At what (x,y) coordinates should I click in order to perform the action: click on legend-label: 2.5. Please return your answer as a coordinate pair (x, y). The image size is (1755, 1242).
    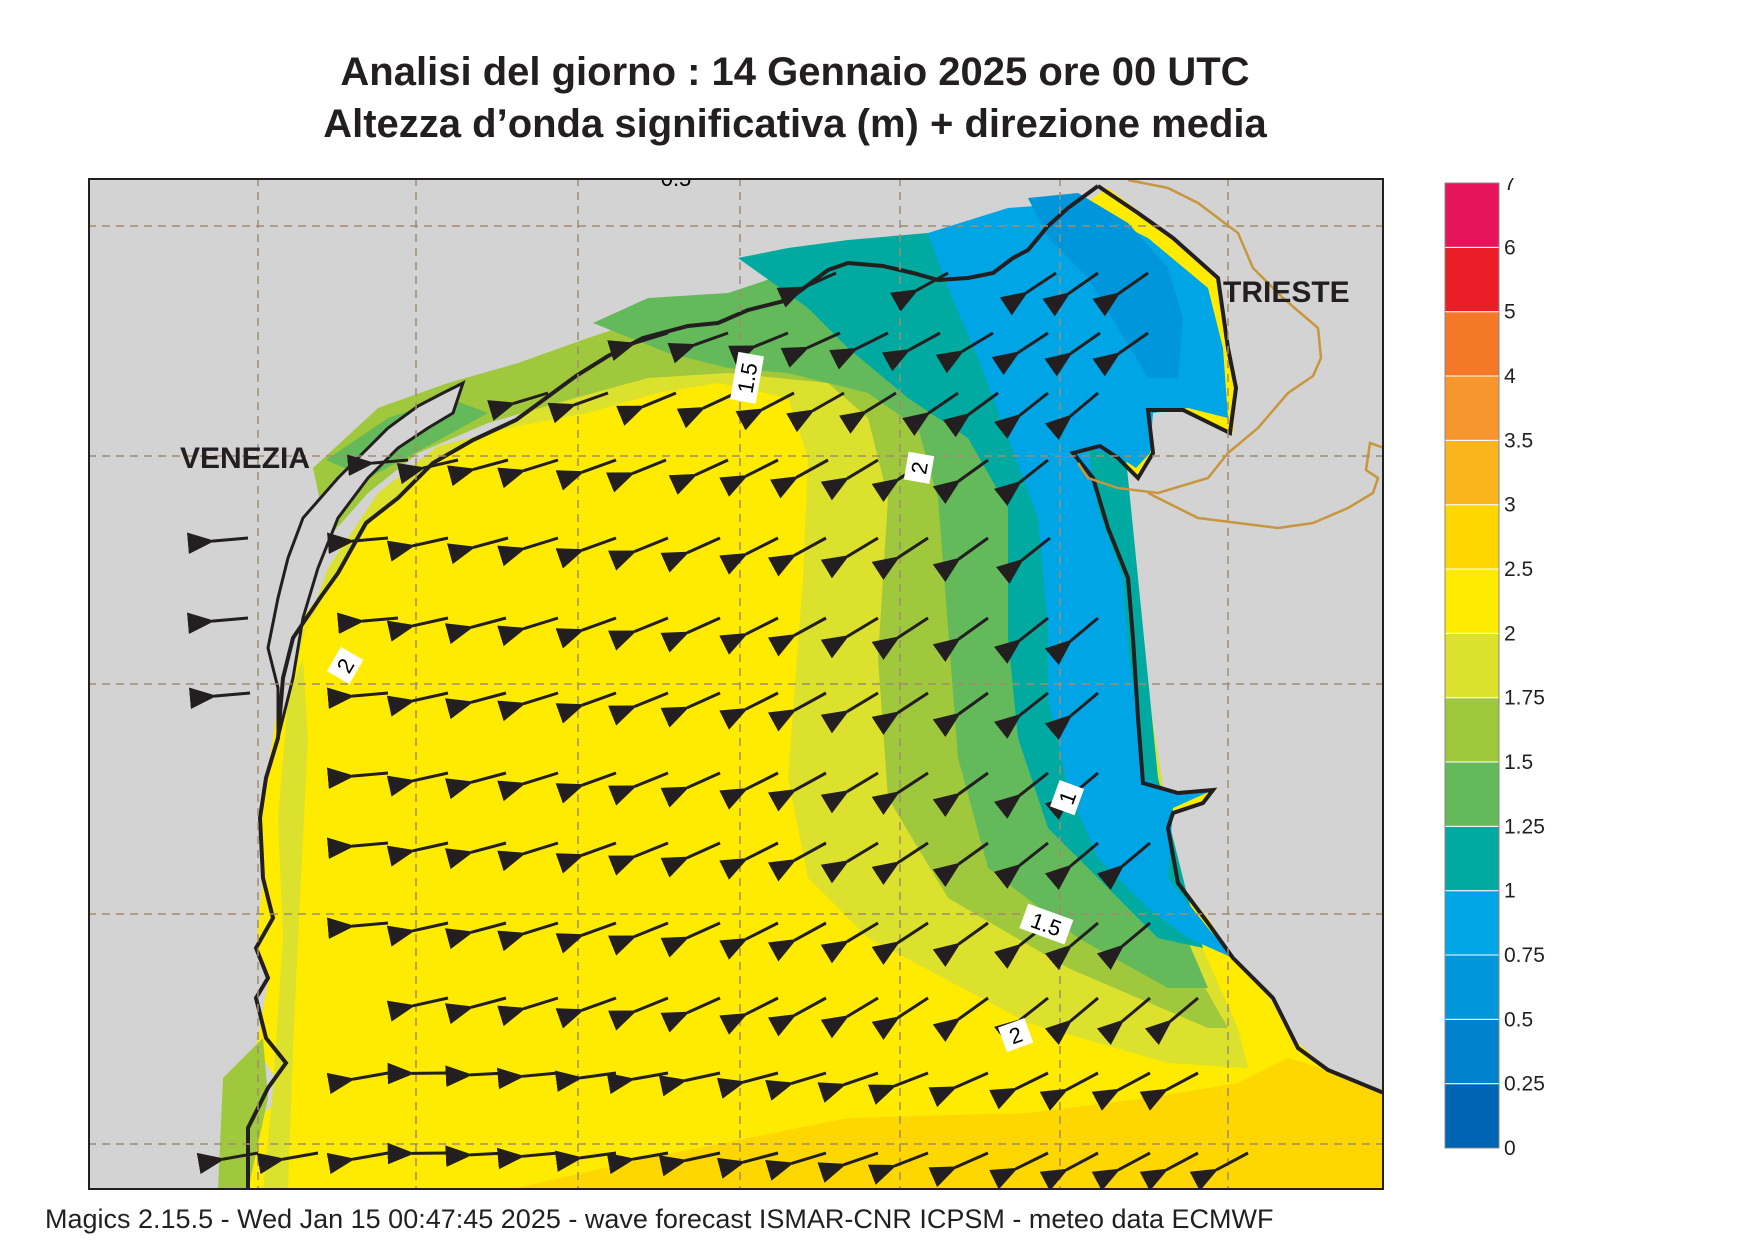
    Looking at the image, I should click on (1518, 569).